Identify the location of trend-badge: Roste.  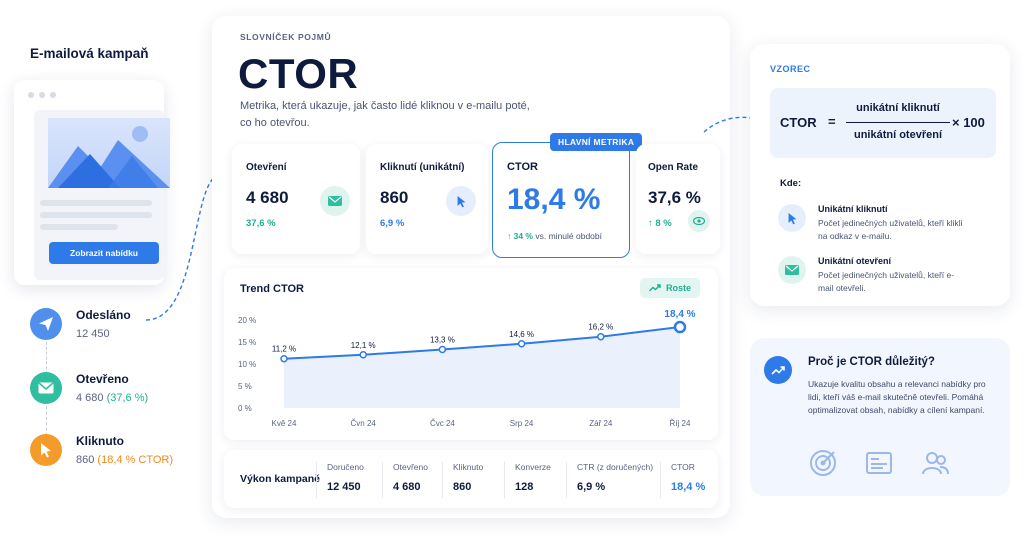
(669, 288).